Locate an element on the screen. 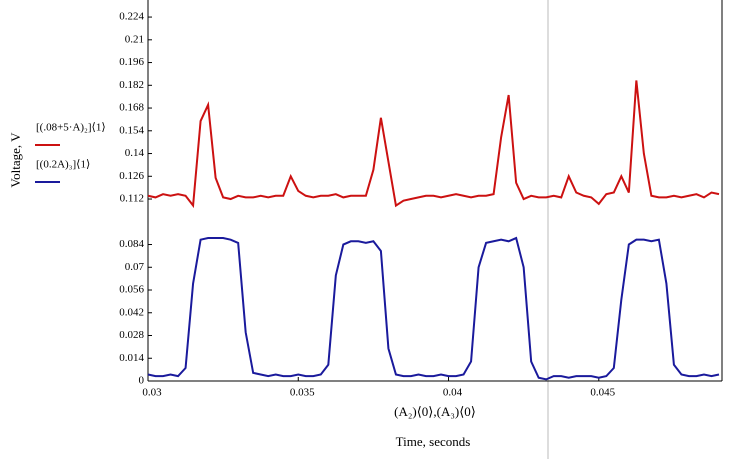 This screenshot has height=459, width=742. y-tick-label: 0.196 is located at coordinates (131, 62).